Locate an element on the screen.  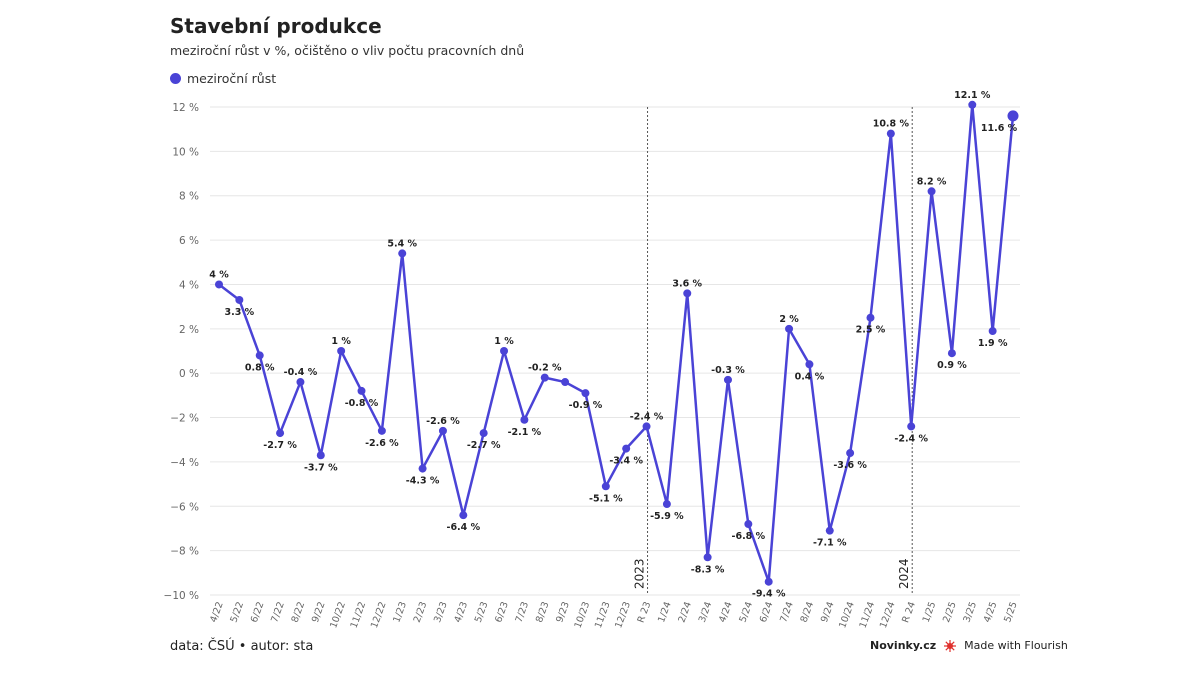
data-label: -0.8 % is located at coordinates (362, 403).